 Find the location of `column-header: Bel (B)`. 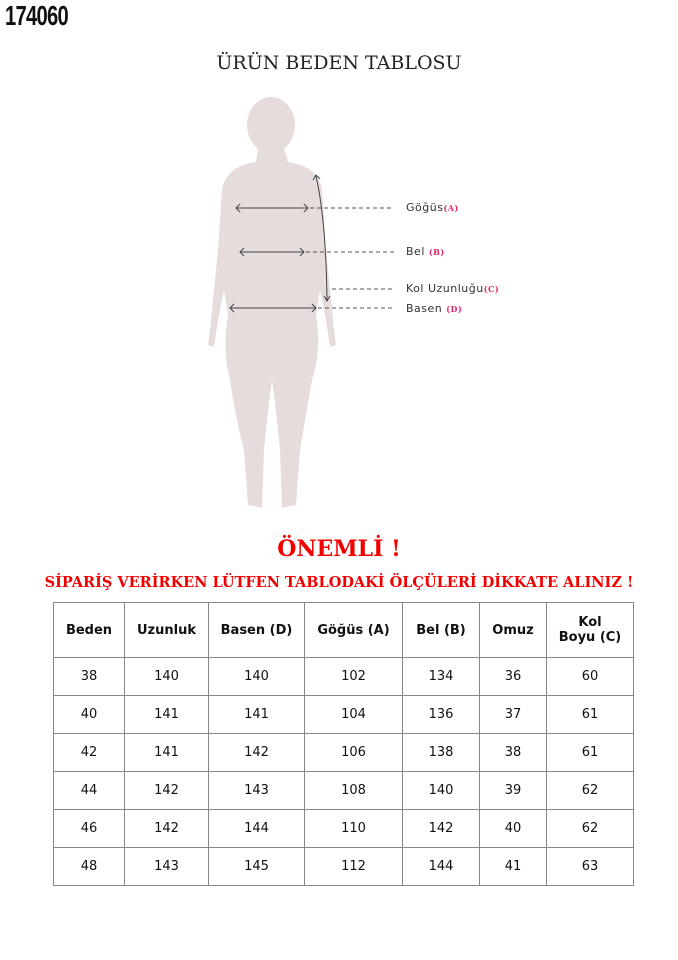

column-header: Bel (B) is located at coordinates (441, 630).